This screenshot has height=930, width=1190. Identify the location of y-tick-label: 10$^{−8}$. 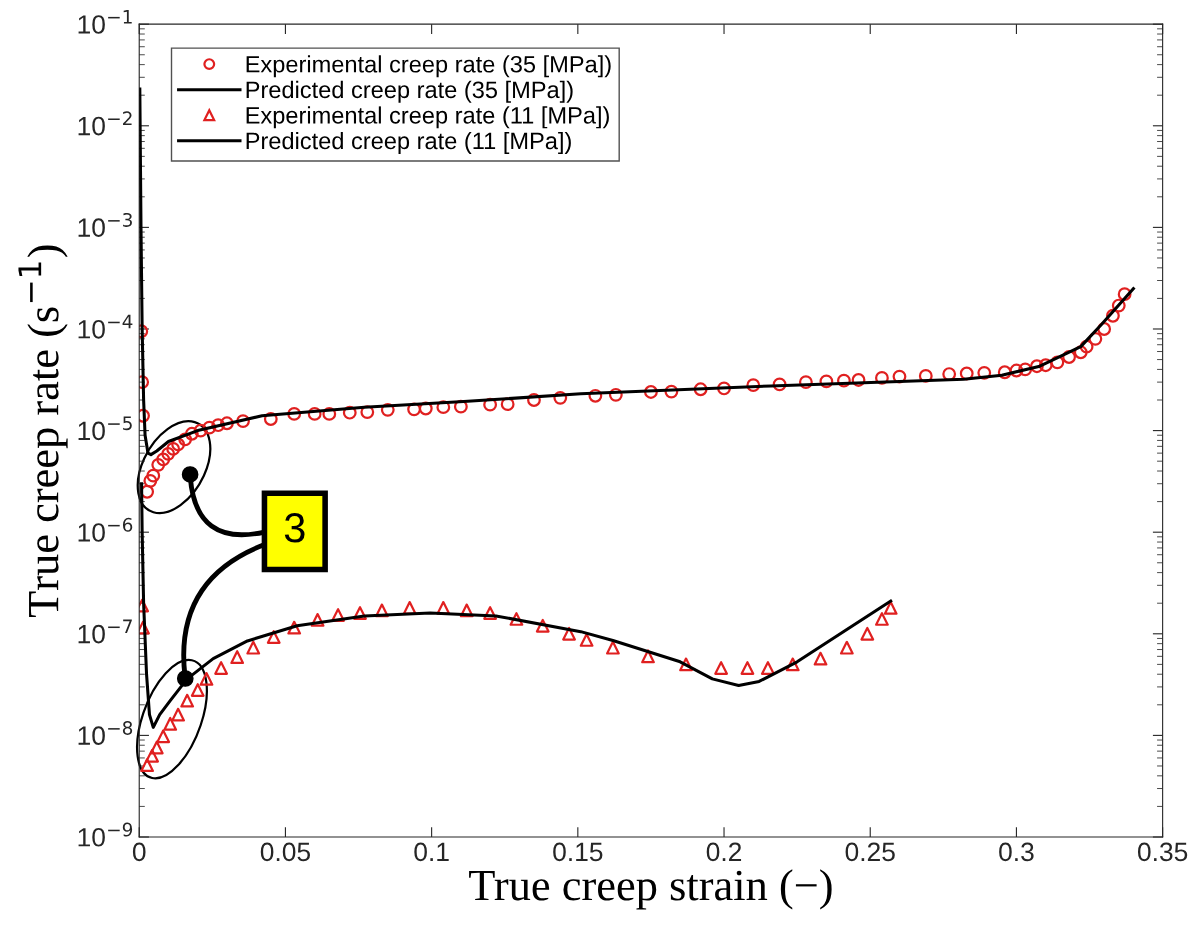
(105, 733).